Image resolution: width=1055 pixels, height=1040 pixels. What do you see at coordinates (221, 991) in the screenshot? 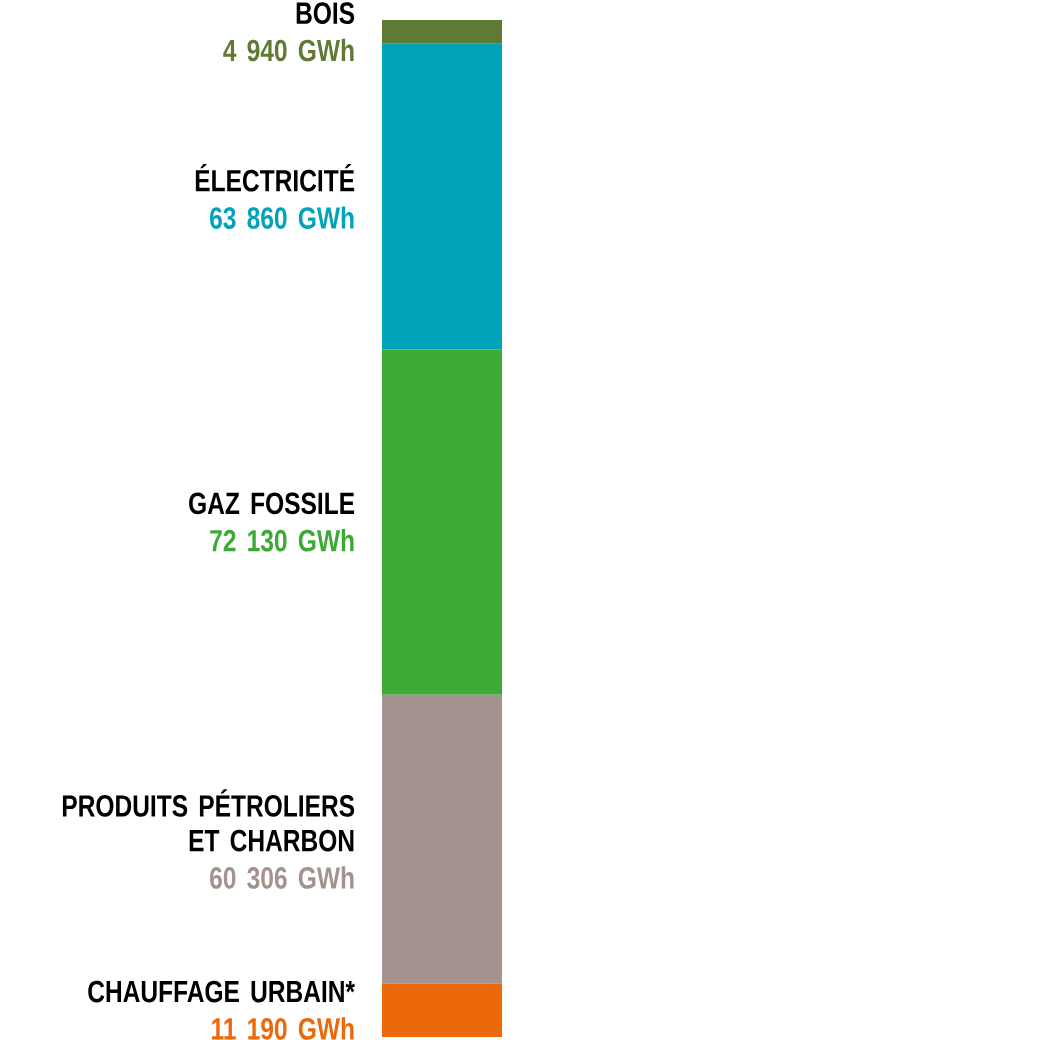
I see `category-label: CHAUFFAGE URBAIN*` at bounding box center [221, 991].